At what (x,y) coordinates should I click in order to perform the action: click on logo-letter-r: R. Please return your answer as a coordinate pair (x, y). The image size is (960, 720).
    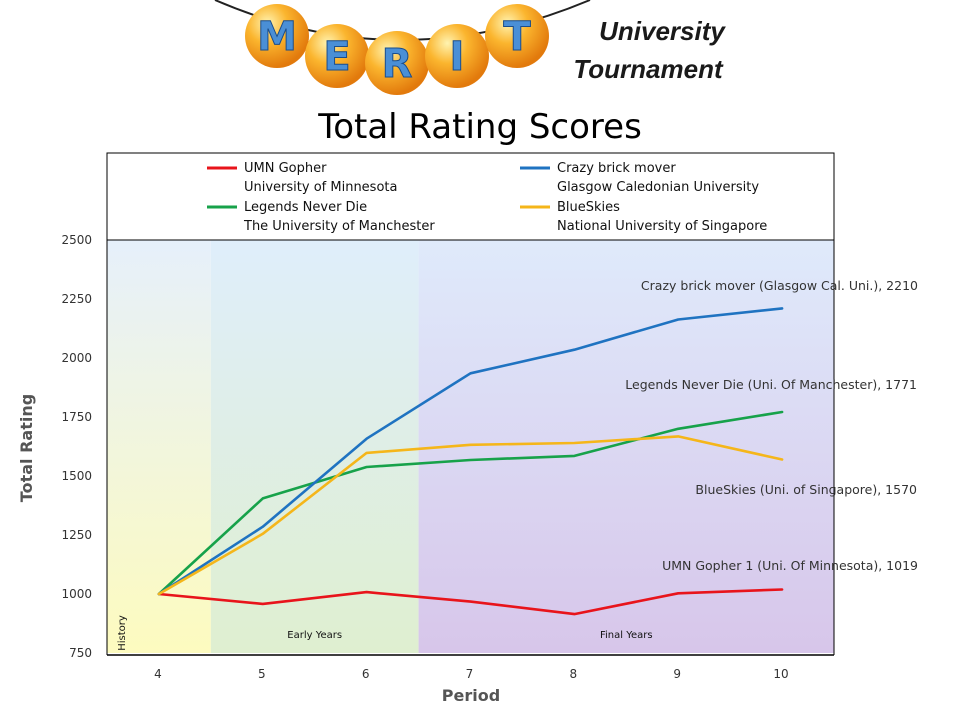
    Looking at the image, I should click on (397, 64).